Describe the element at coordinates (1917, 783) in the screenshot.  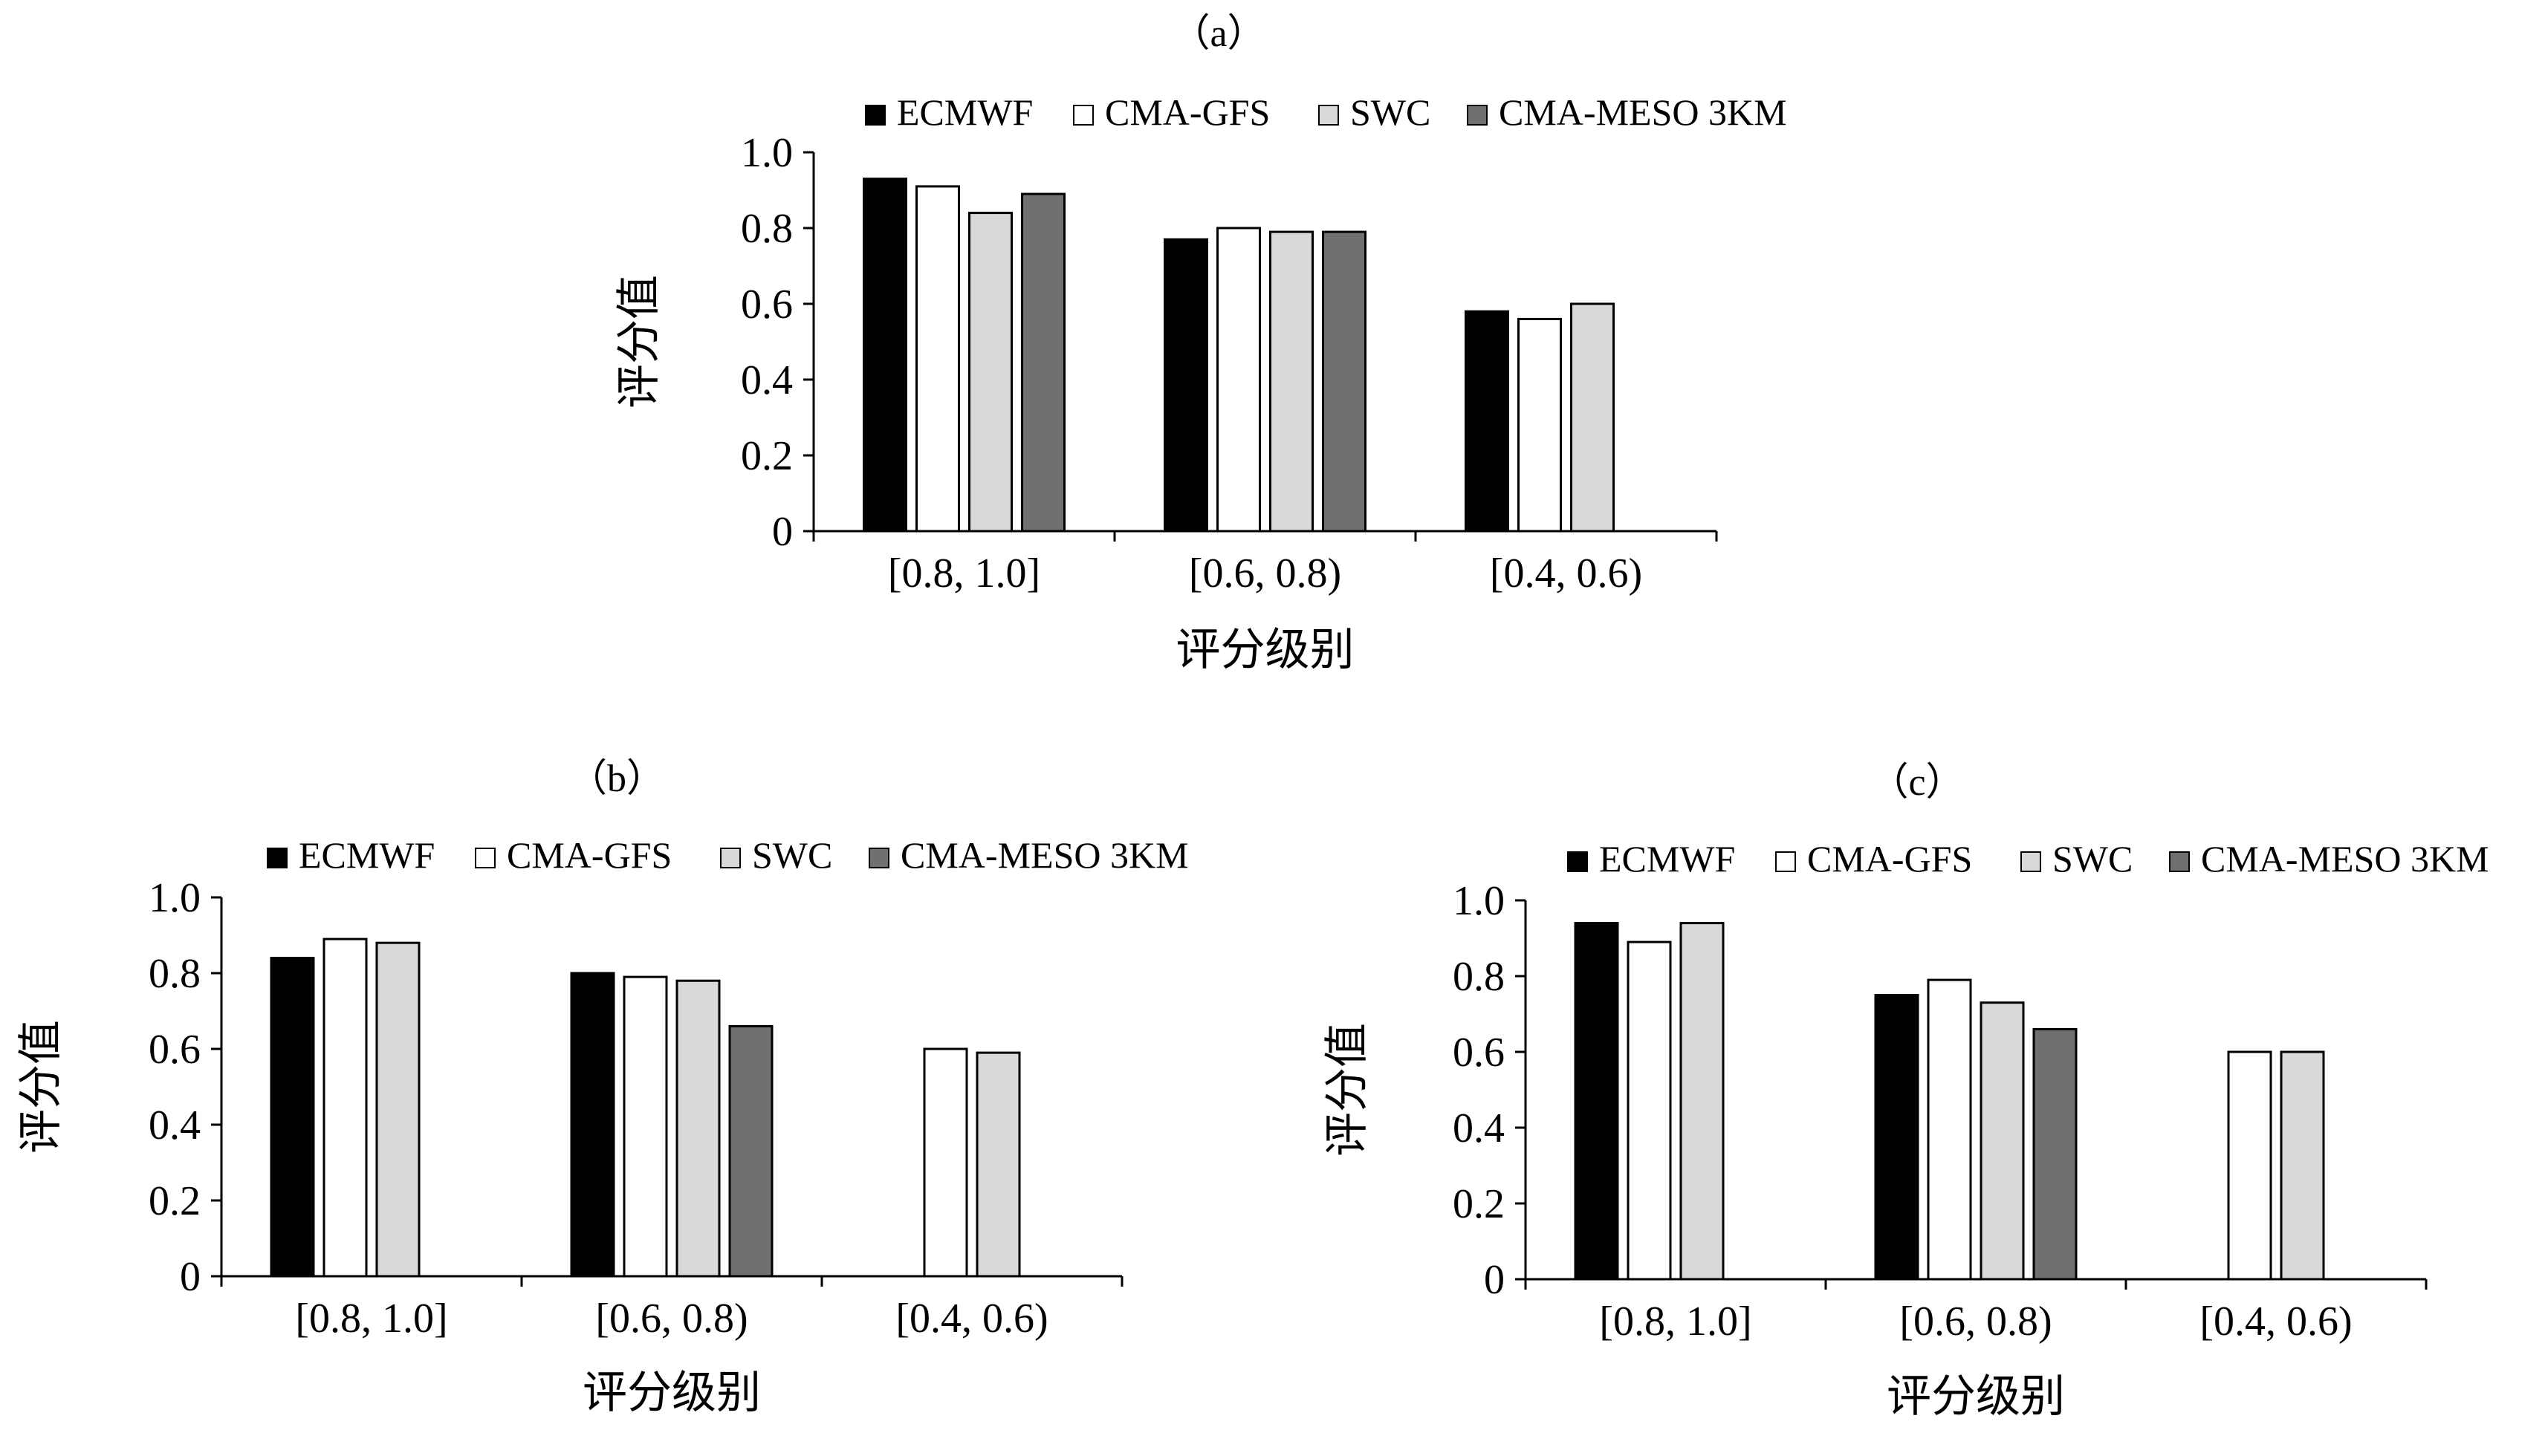
I see `panel-label: （c）` at that location.